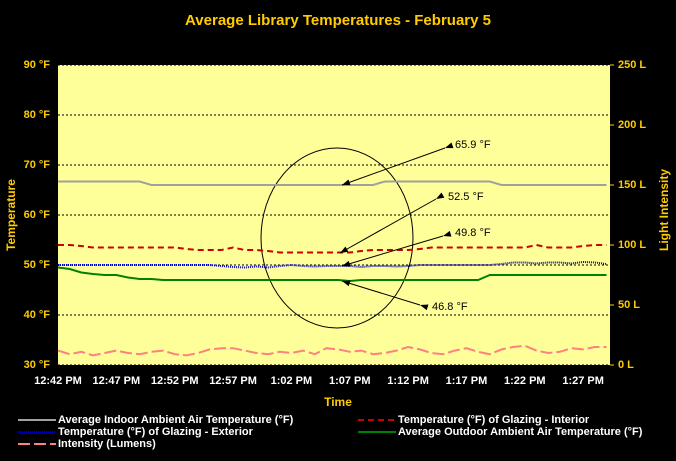  I want to click on x-tick-label: 1:17 PM, so click(467, 381).